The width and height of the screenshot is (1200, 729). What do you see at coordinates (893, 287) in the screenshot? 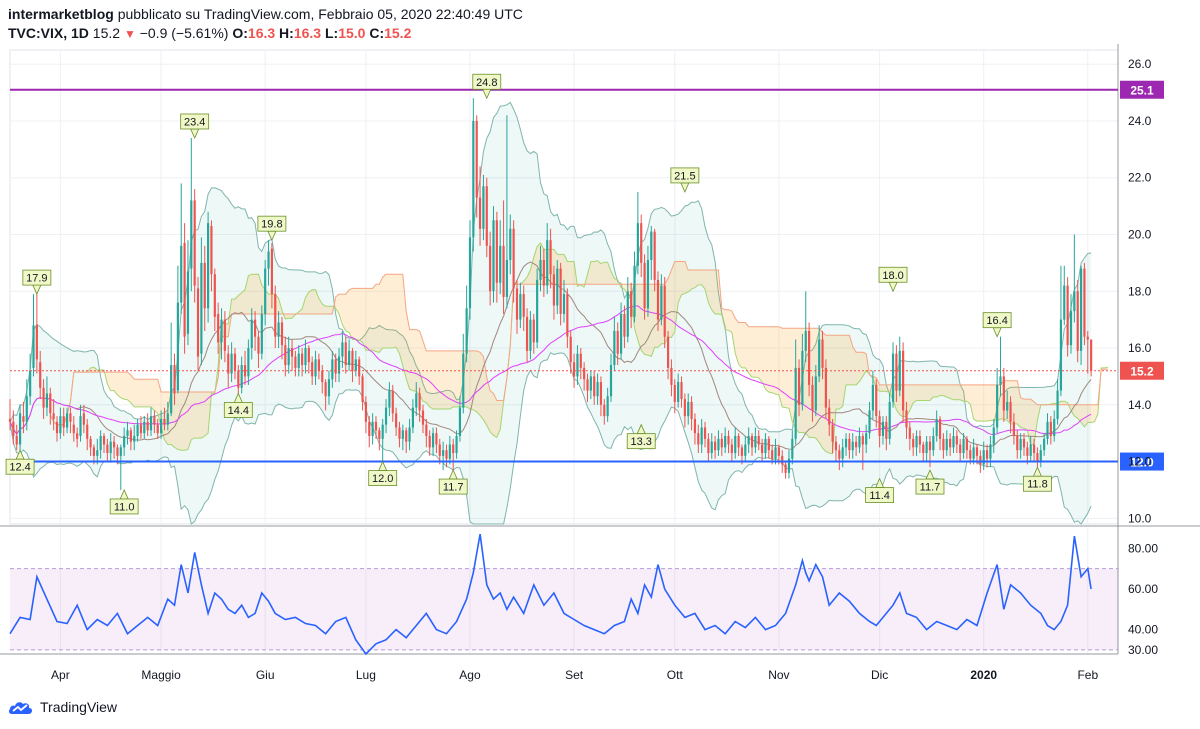
I see `annotation-pointer` at bounding box center [893, 287].